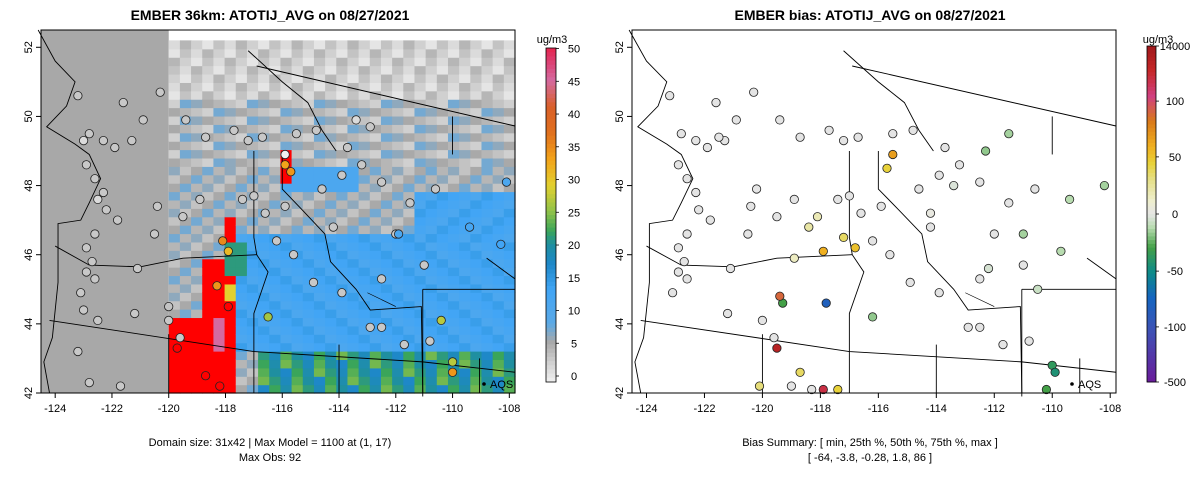  I want to click on colorbar-tick-label: 20, so click(574, 246).